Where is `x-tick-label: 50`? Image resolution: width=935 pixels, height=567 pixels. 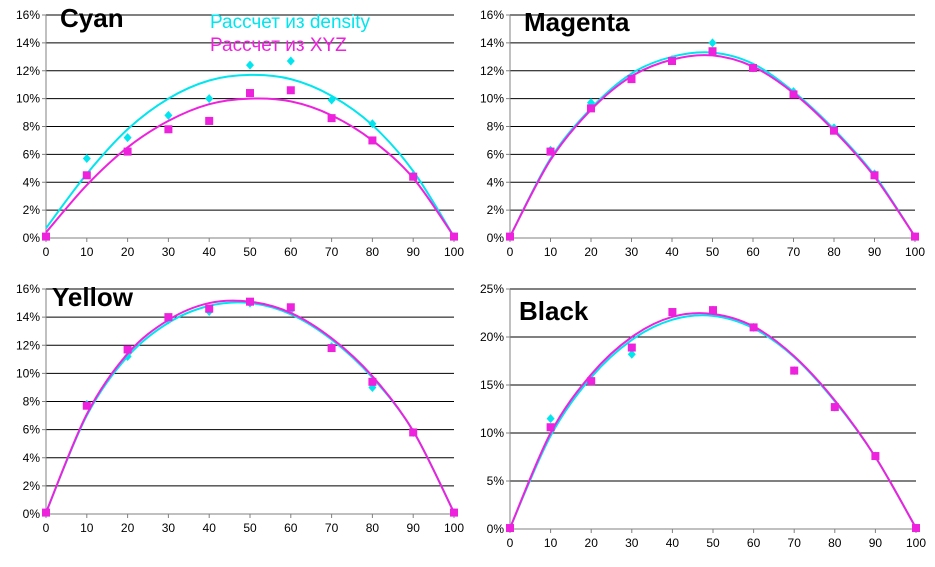
x-tick-label: 50 is located at coordinates (250, 252).